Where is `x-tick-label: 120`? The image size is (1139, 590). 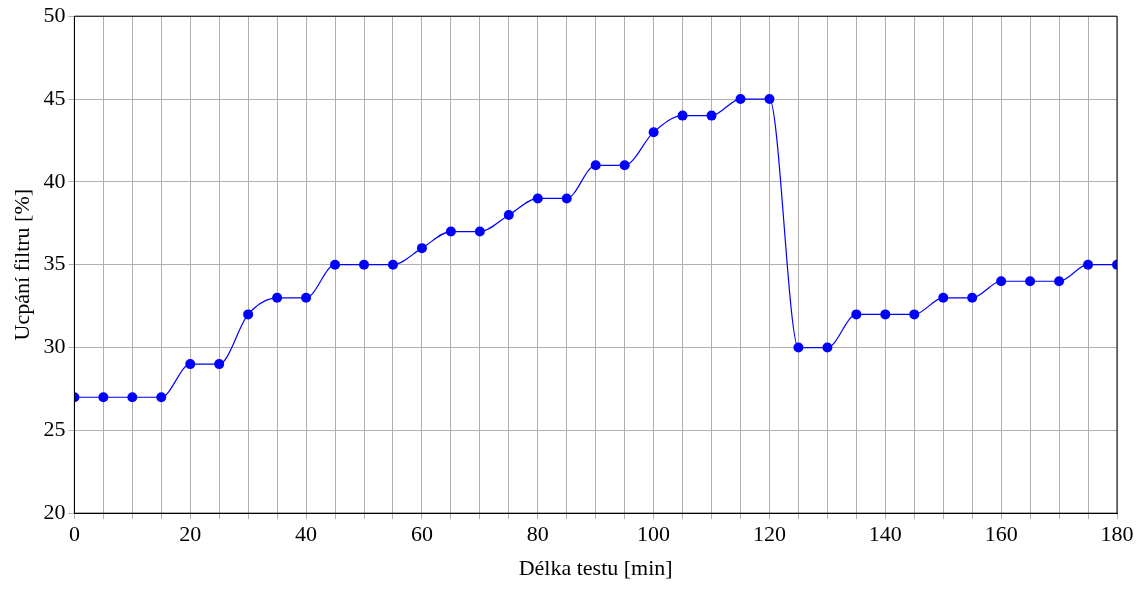
x-tick-label: 120 is located at coordinates (769, 534).